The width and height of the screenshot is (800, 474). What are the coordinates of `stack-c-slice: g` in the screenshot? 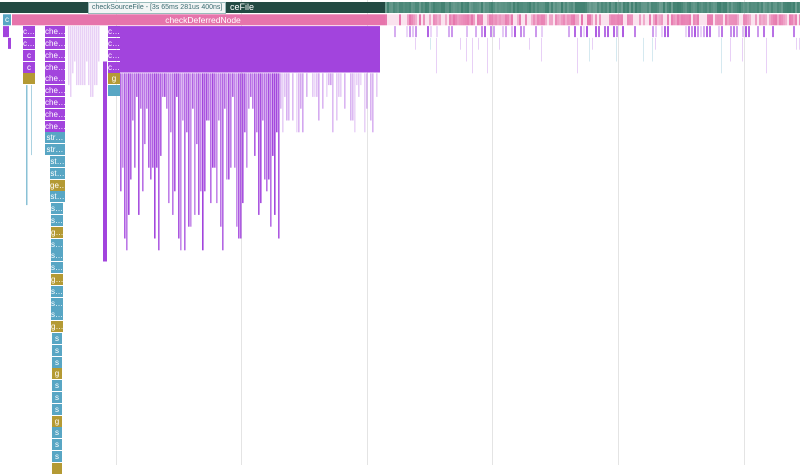 It's located at (114, 79).